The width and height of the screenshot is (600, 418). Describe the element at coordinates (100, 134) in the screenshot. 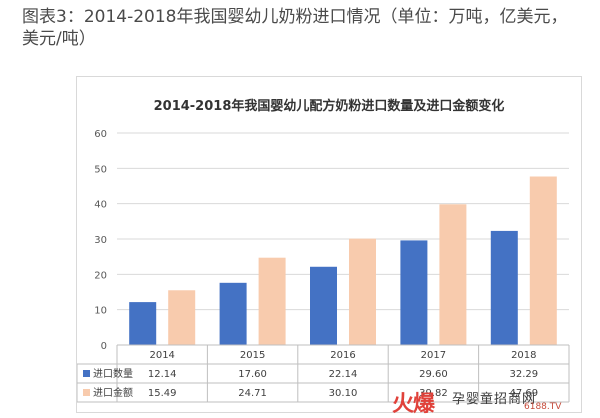

I see `y-tick-label: 60` at that location.